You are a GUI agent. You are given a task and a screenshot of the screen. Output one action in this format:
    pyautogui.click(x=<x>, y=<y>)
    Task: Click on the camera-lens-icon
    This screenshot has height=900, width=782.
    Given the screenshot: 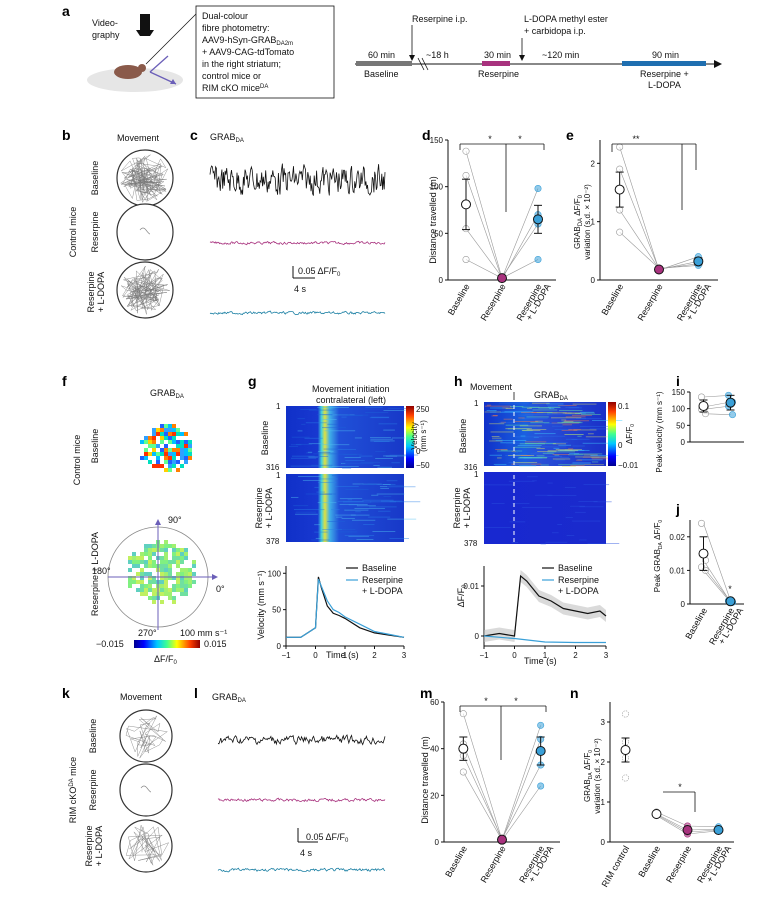 What is the action you would take?
    pyautogui.click(x=145, y=33)
    